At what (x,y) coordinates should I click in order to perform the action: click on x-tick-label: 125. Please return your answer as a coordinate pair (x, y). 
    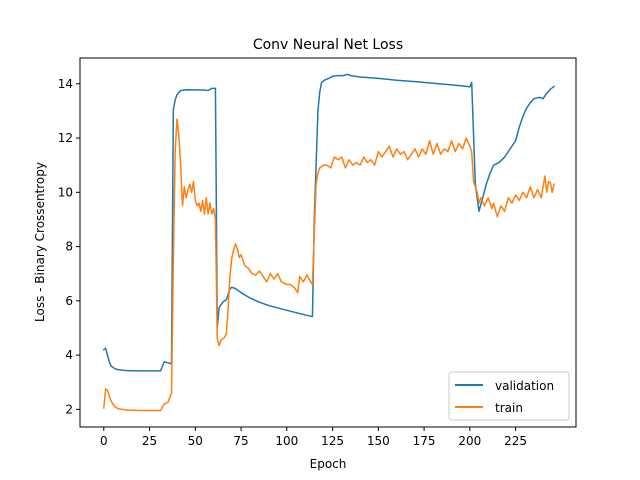
    Looking at the image, I should click on (332, 441).